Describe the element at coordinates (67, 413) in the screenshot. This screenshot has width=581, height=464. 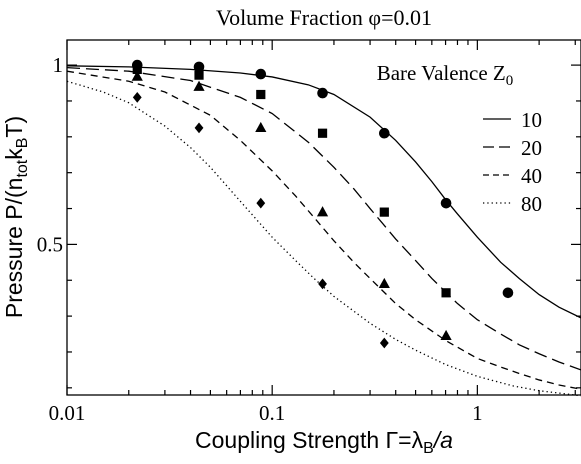
I see `x-tick-label: 0.01` at that location.